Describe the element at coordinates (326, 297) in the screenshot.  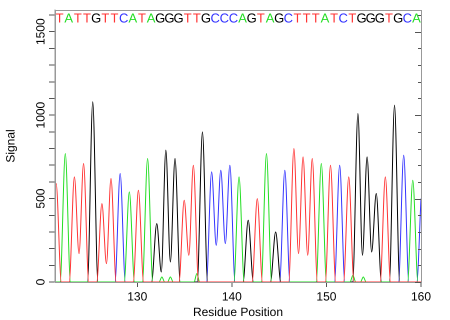
I see `x-tick-label: 150` at that location.